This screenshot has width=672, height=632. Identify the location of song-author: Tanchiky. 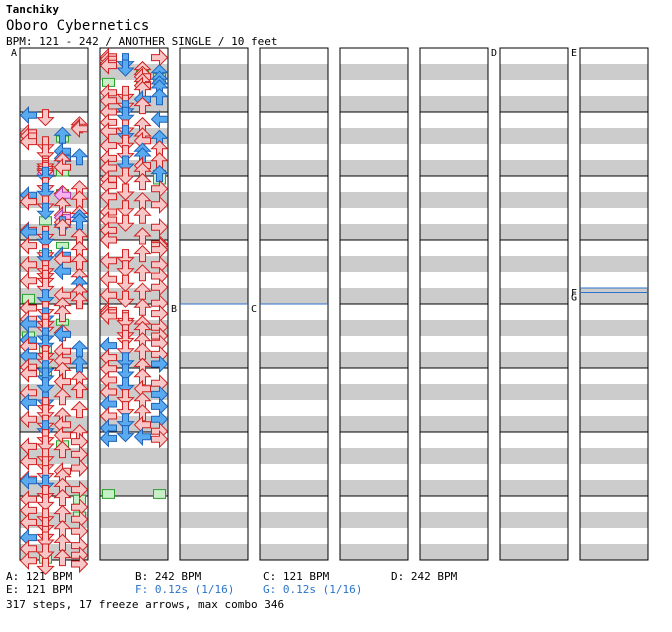
(32, 9).